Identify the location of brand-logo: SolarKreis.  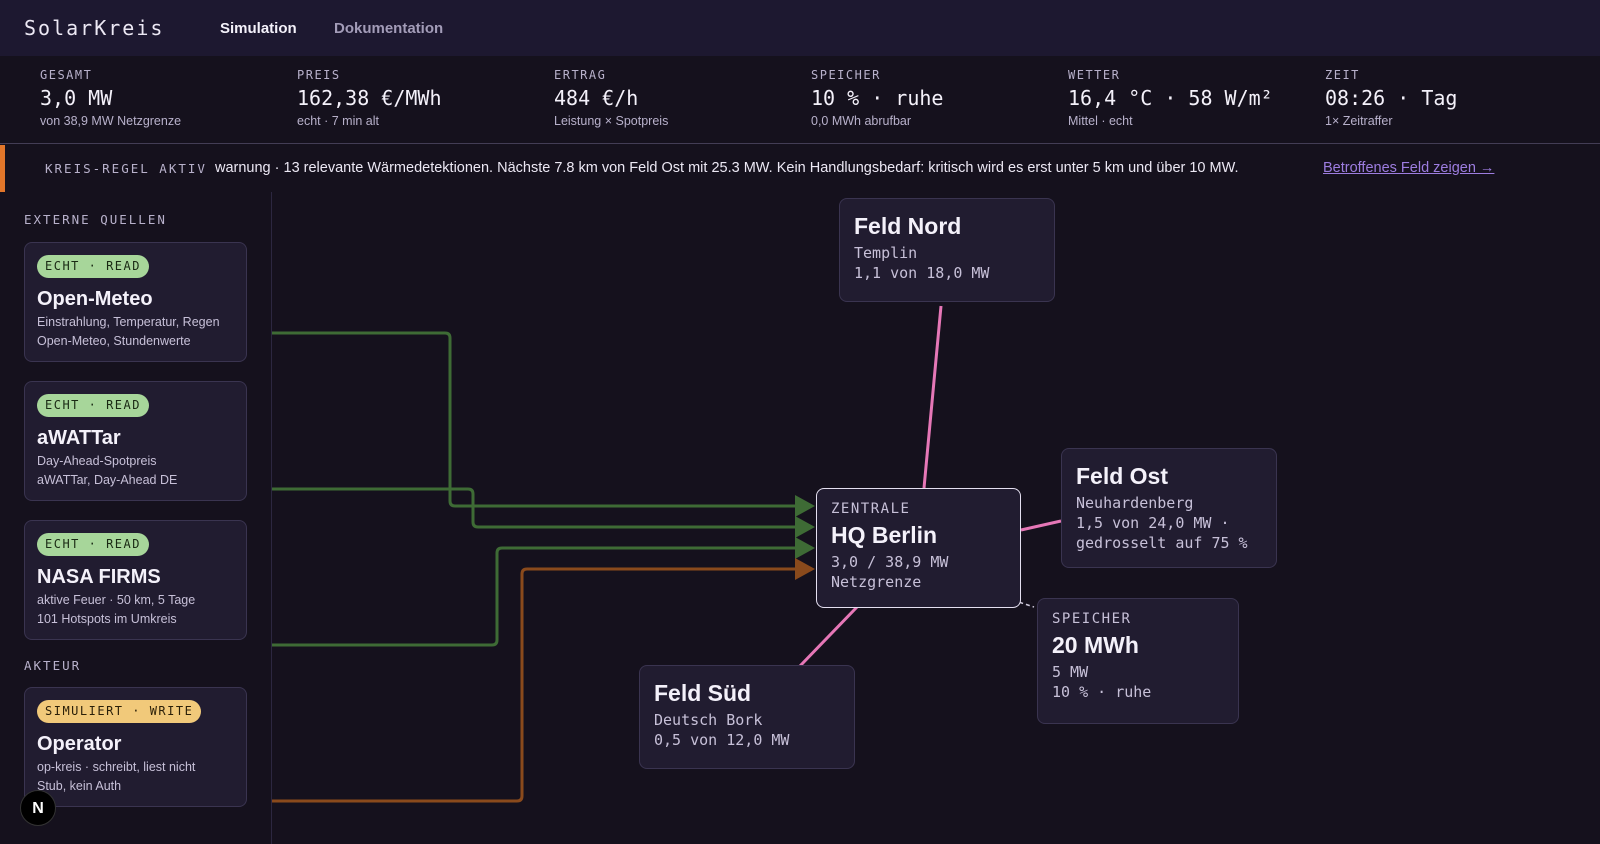
(94, 28).